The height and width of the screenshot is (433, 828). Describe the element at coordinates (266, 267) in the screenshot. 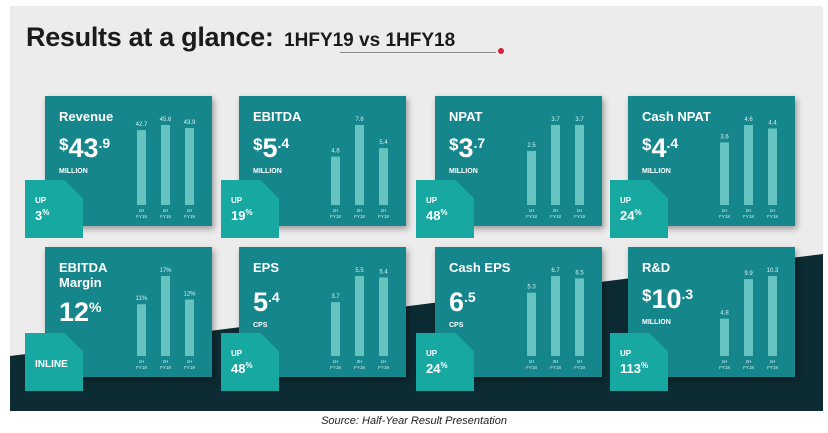

I see `card-label: EPS` at that location.